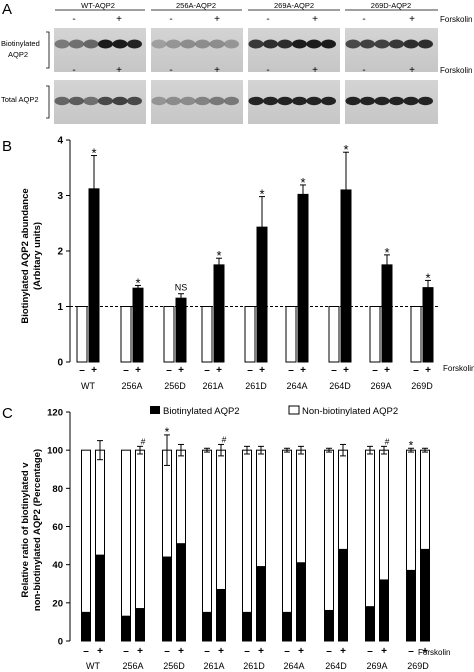 This screenshot has height=672, width=474. I want to click on category-label: 269A, so click(376, 666).